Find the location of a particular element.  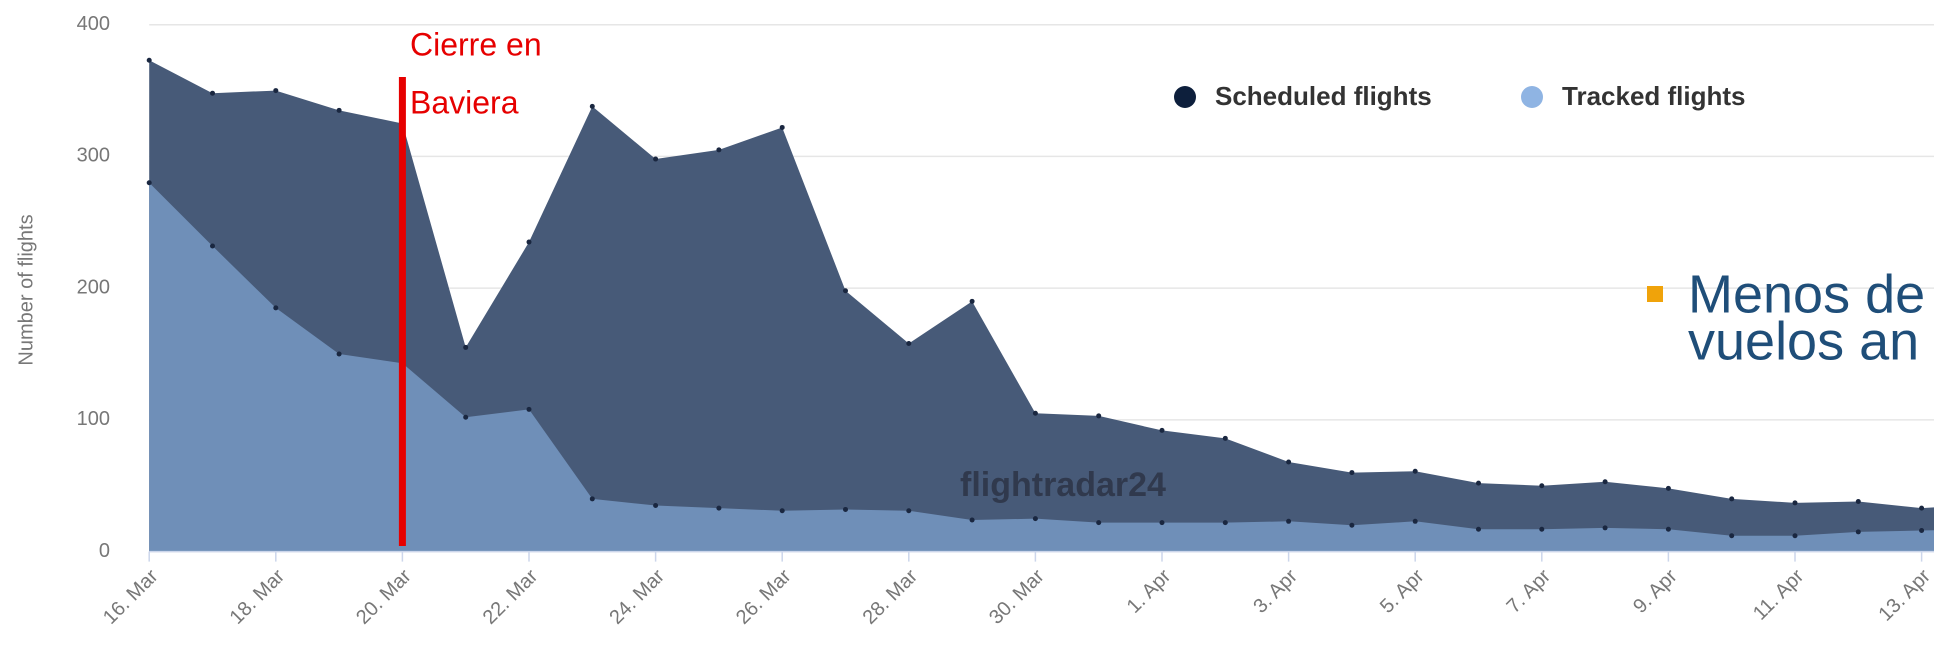

y-tick-label: 0 is located at coordinates (104, 551).